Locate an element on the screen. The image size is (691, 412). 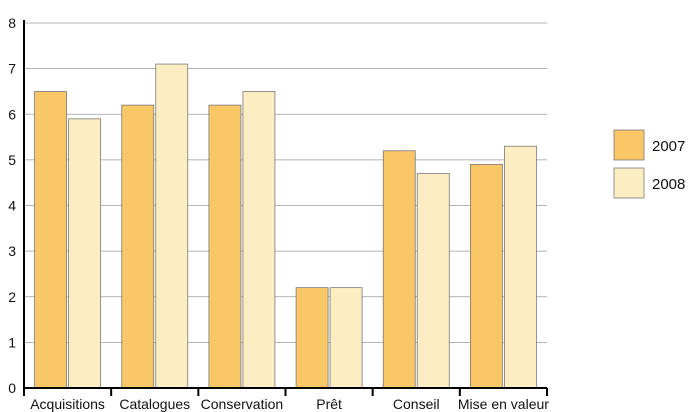
x-category-label: Conservation is located at coordinates (242, 404).